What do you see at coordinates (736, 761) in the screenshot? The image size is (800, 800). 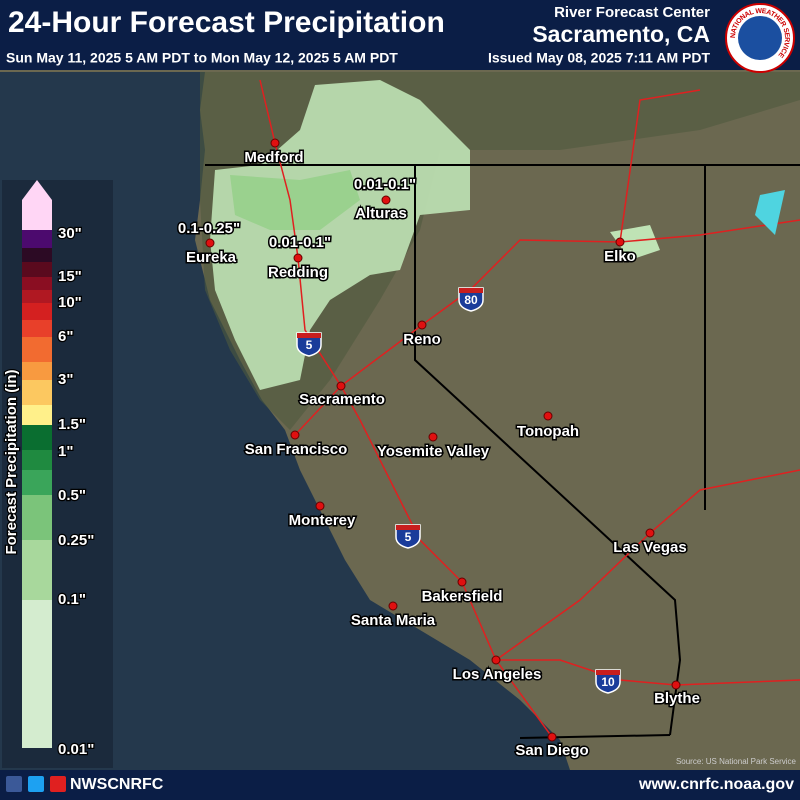 I see `source: Source: US National Park Service` at bounding box center [736, 761].